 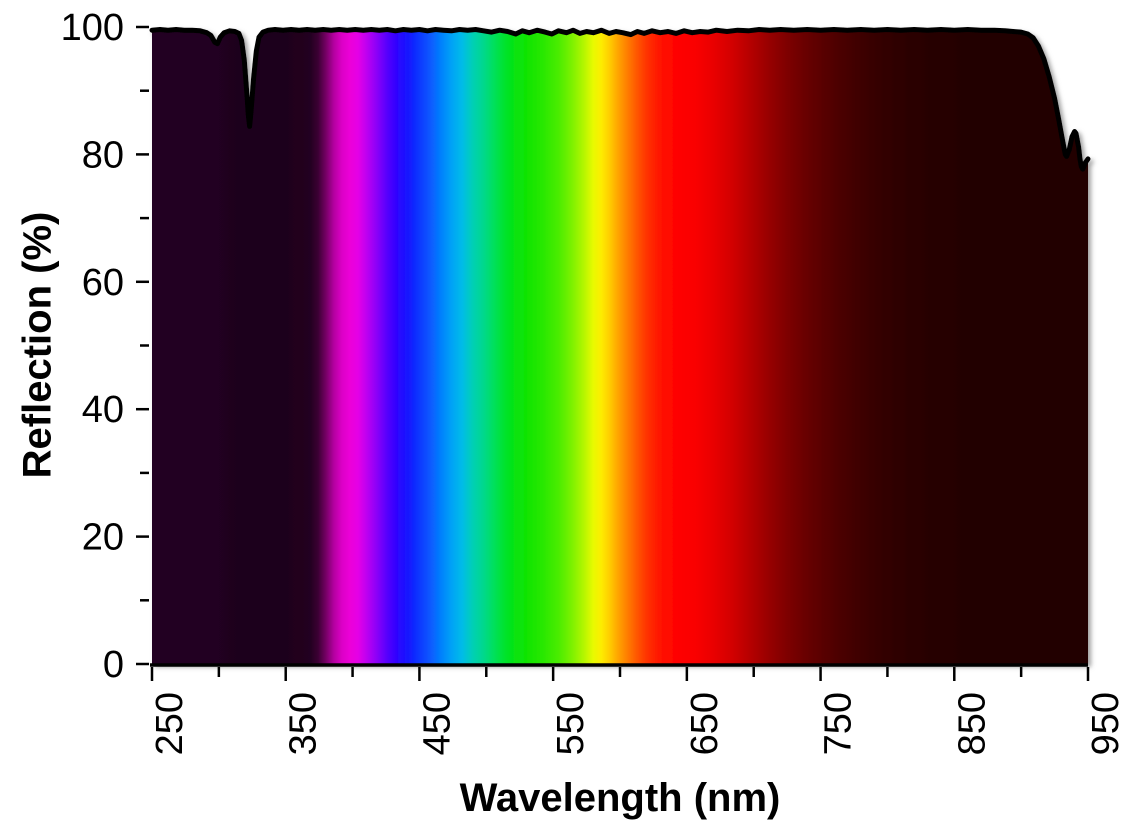 I want to click on y-axis-title: Reflection (%), so click(x=37, y=345).